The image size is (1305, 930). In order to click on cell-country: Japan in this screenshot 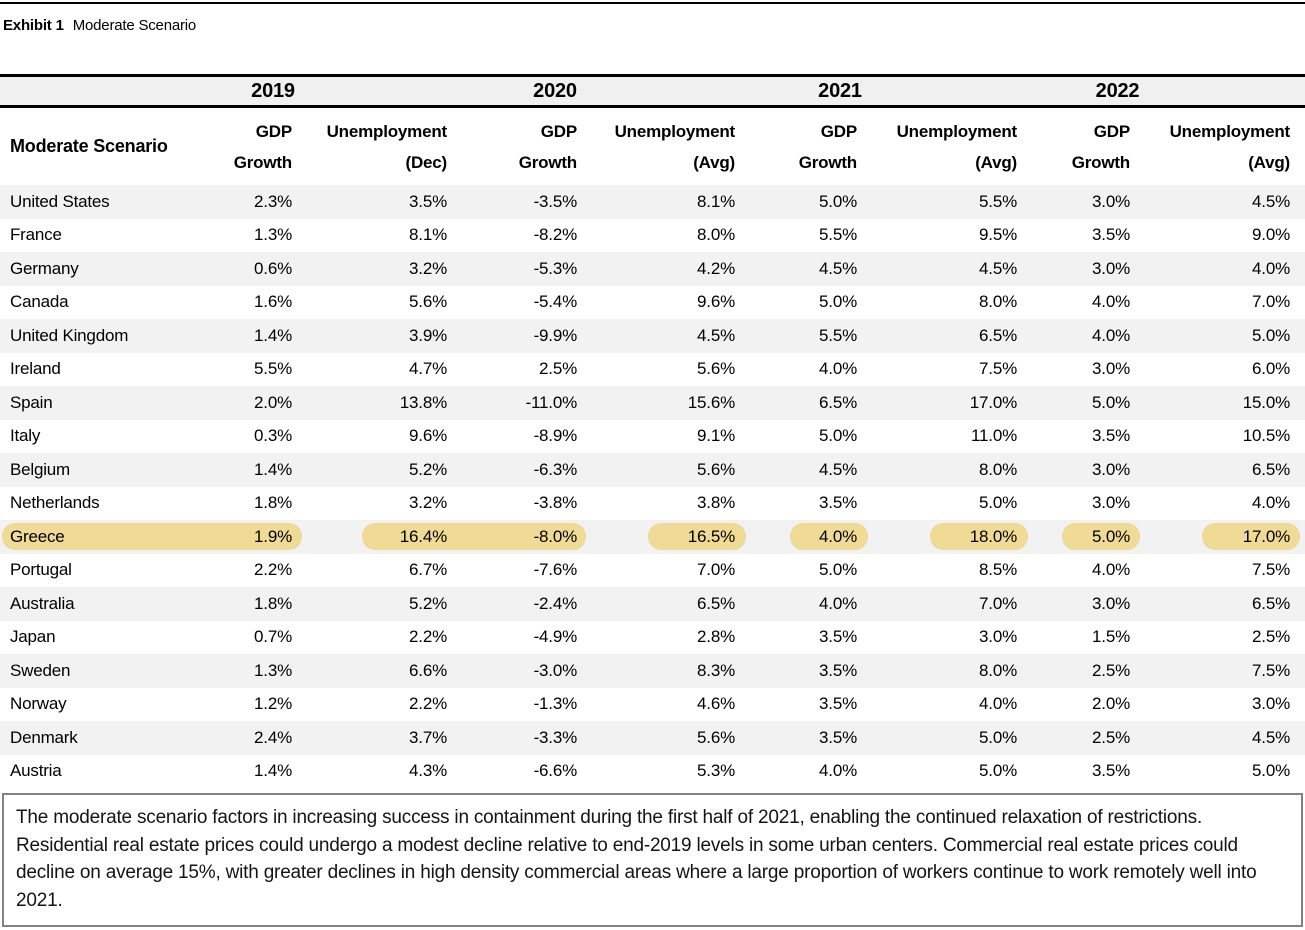, I will do `click(33, 637)`.